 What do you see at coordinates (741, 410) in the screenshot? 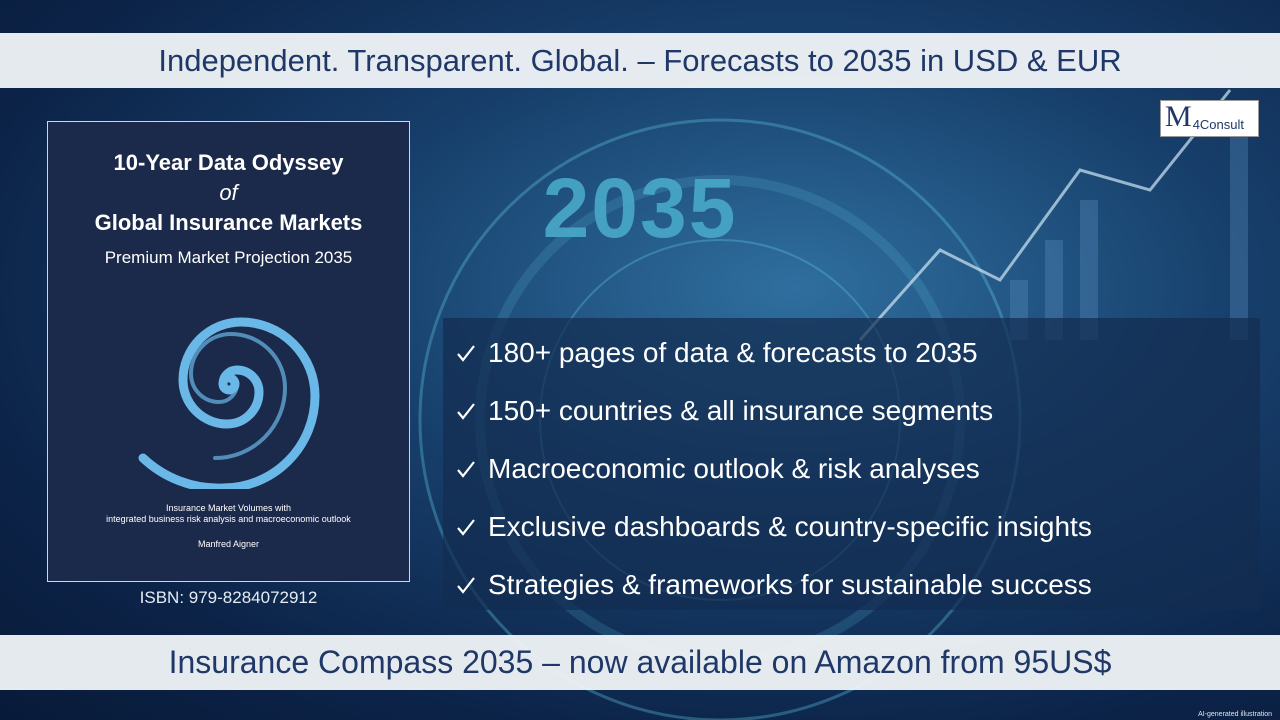
I see `feature-text: 150+ countries & all insurance segments` at bounding box center [741, 410].